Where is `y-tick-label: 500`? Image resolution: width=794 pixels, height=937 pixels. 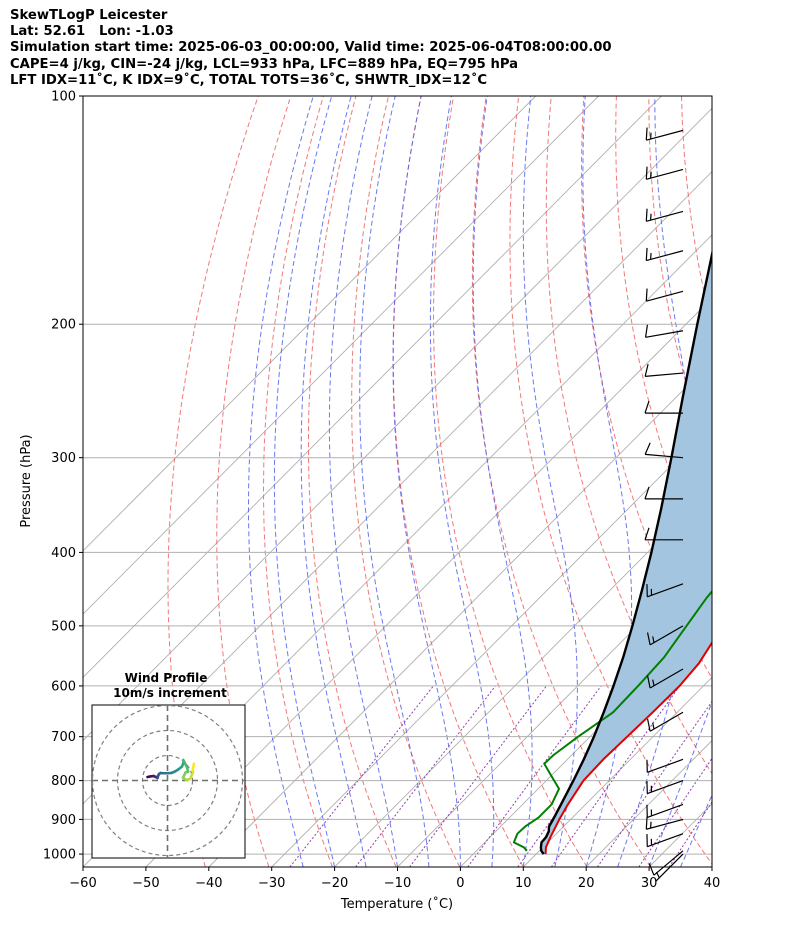 y-tick-label: 500 is located at coordinates (63, 626).